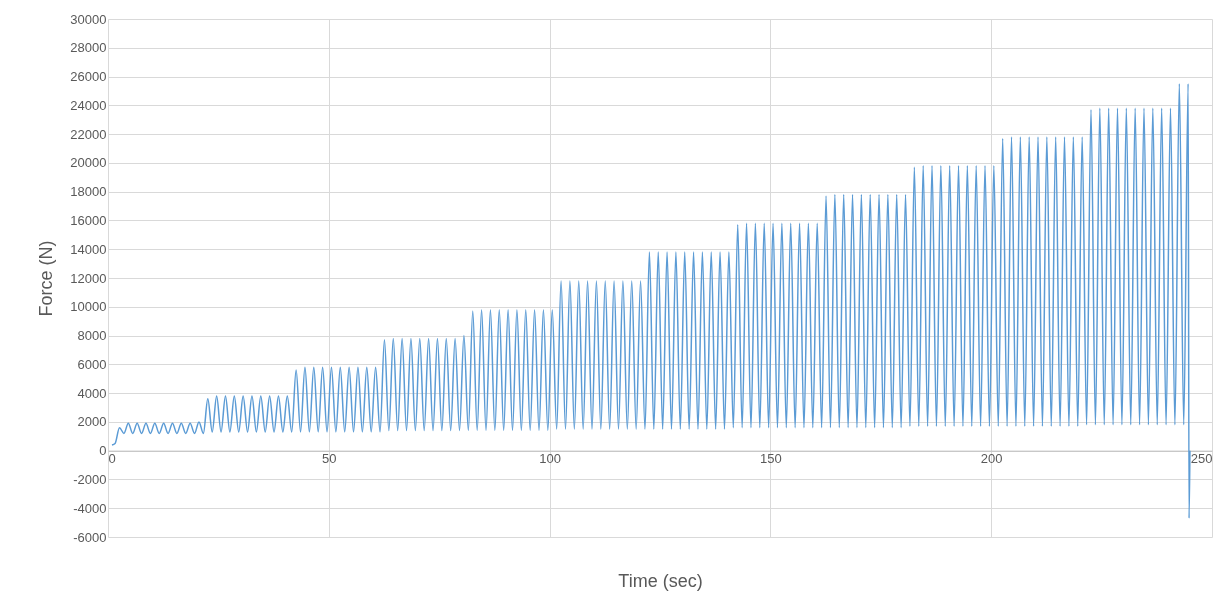  Describe the element at coordinates (92, 336) in the screenshot. I see `y-tick-label: 8000` at that location.